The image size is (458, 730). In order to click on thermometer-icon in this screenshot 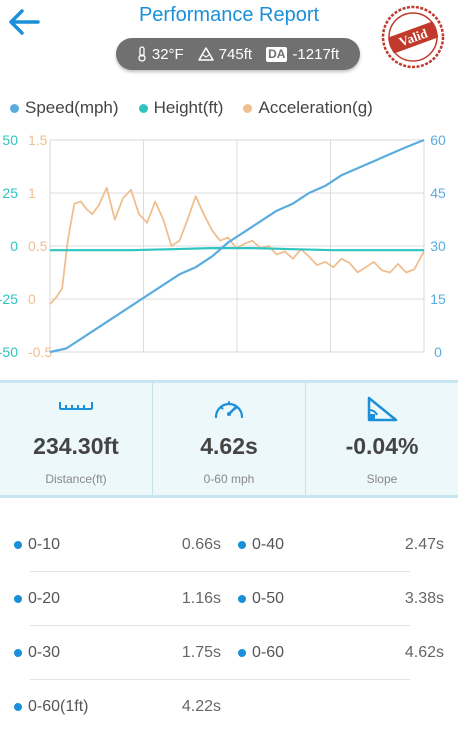, I will do `click(142, 54)`.